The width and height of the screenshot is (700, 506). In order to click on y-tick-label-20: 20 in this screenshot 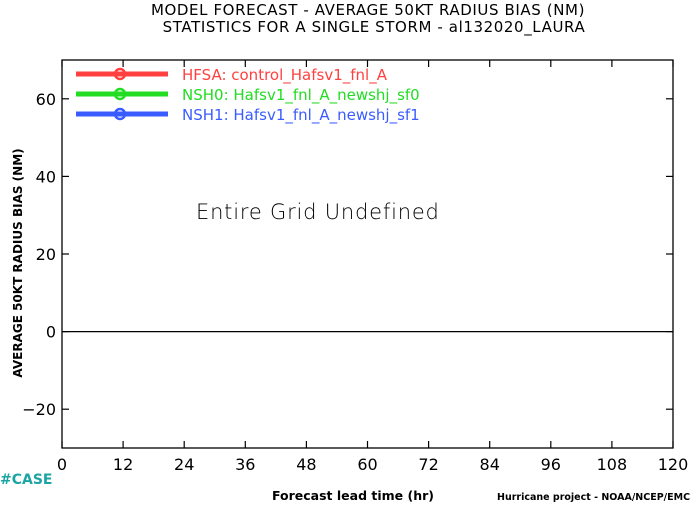, I will do `click(46, 254)`.